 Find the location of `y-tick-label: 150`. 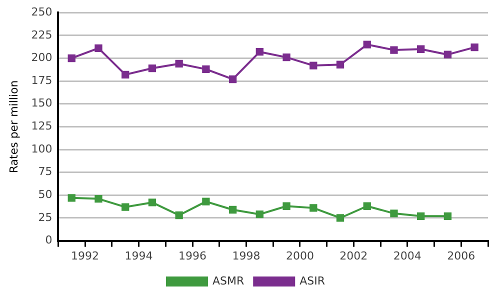

y-tick-label: 150 is located at coordinates (41, 103).